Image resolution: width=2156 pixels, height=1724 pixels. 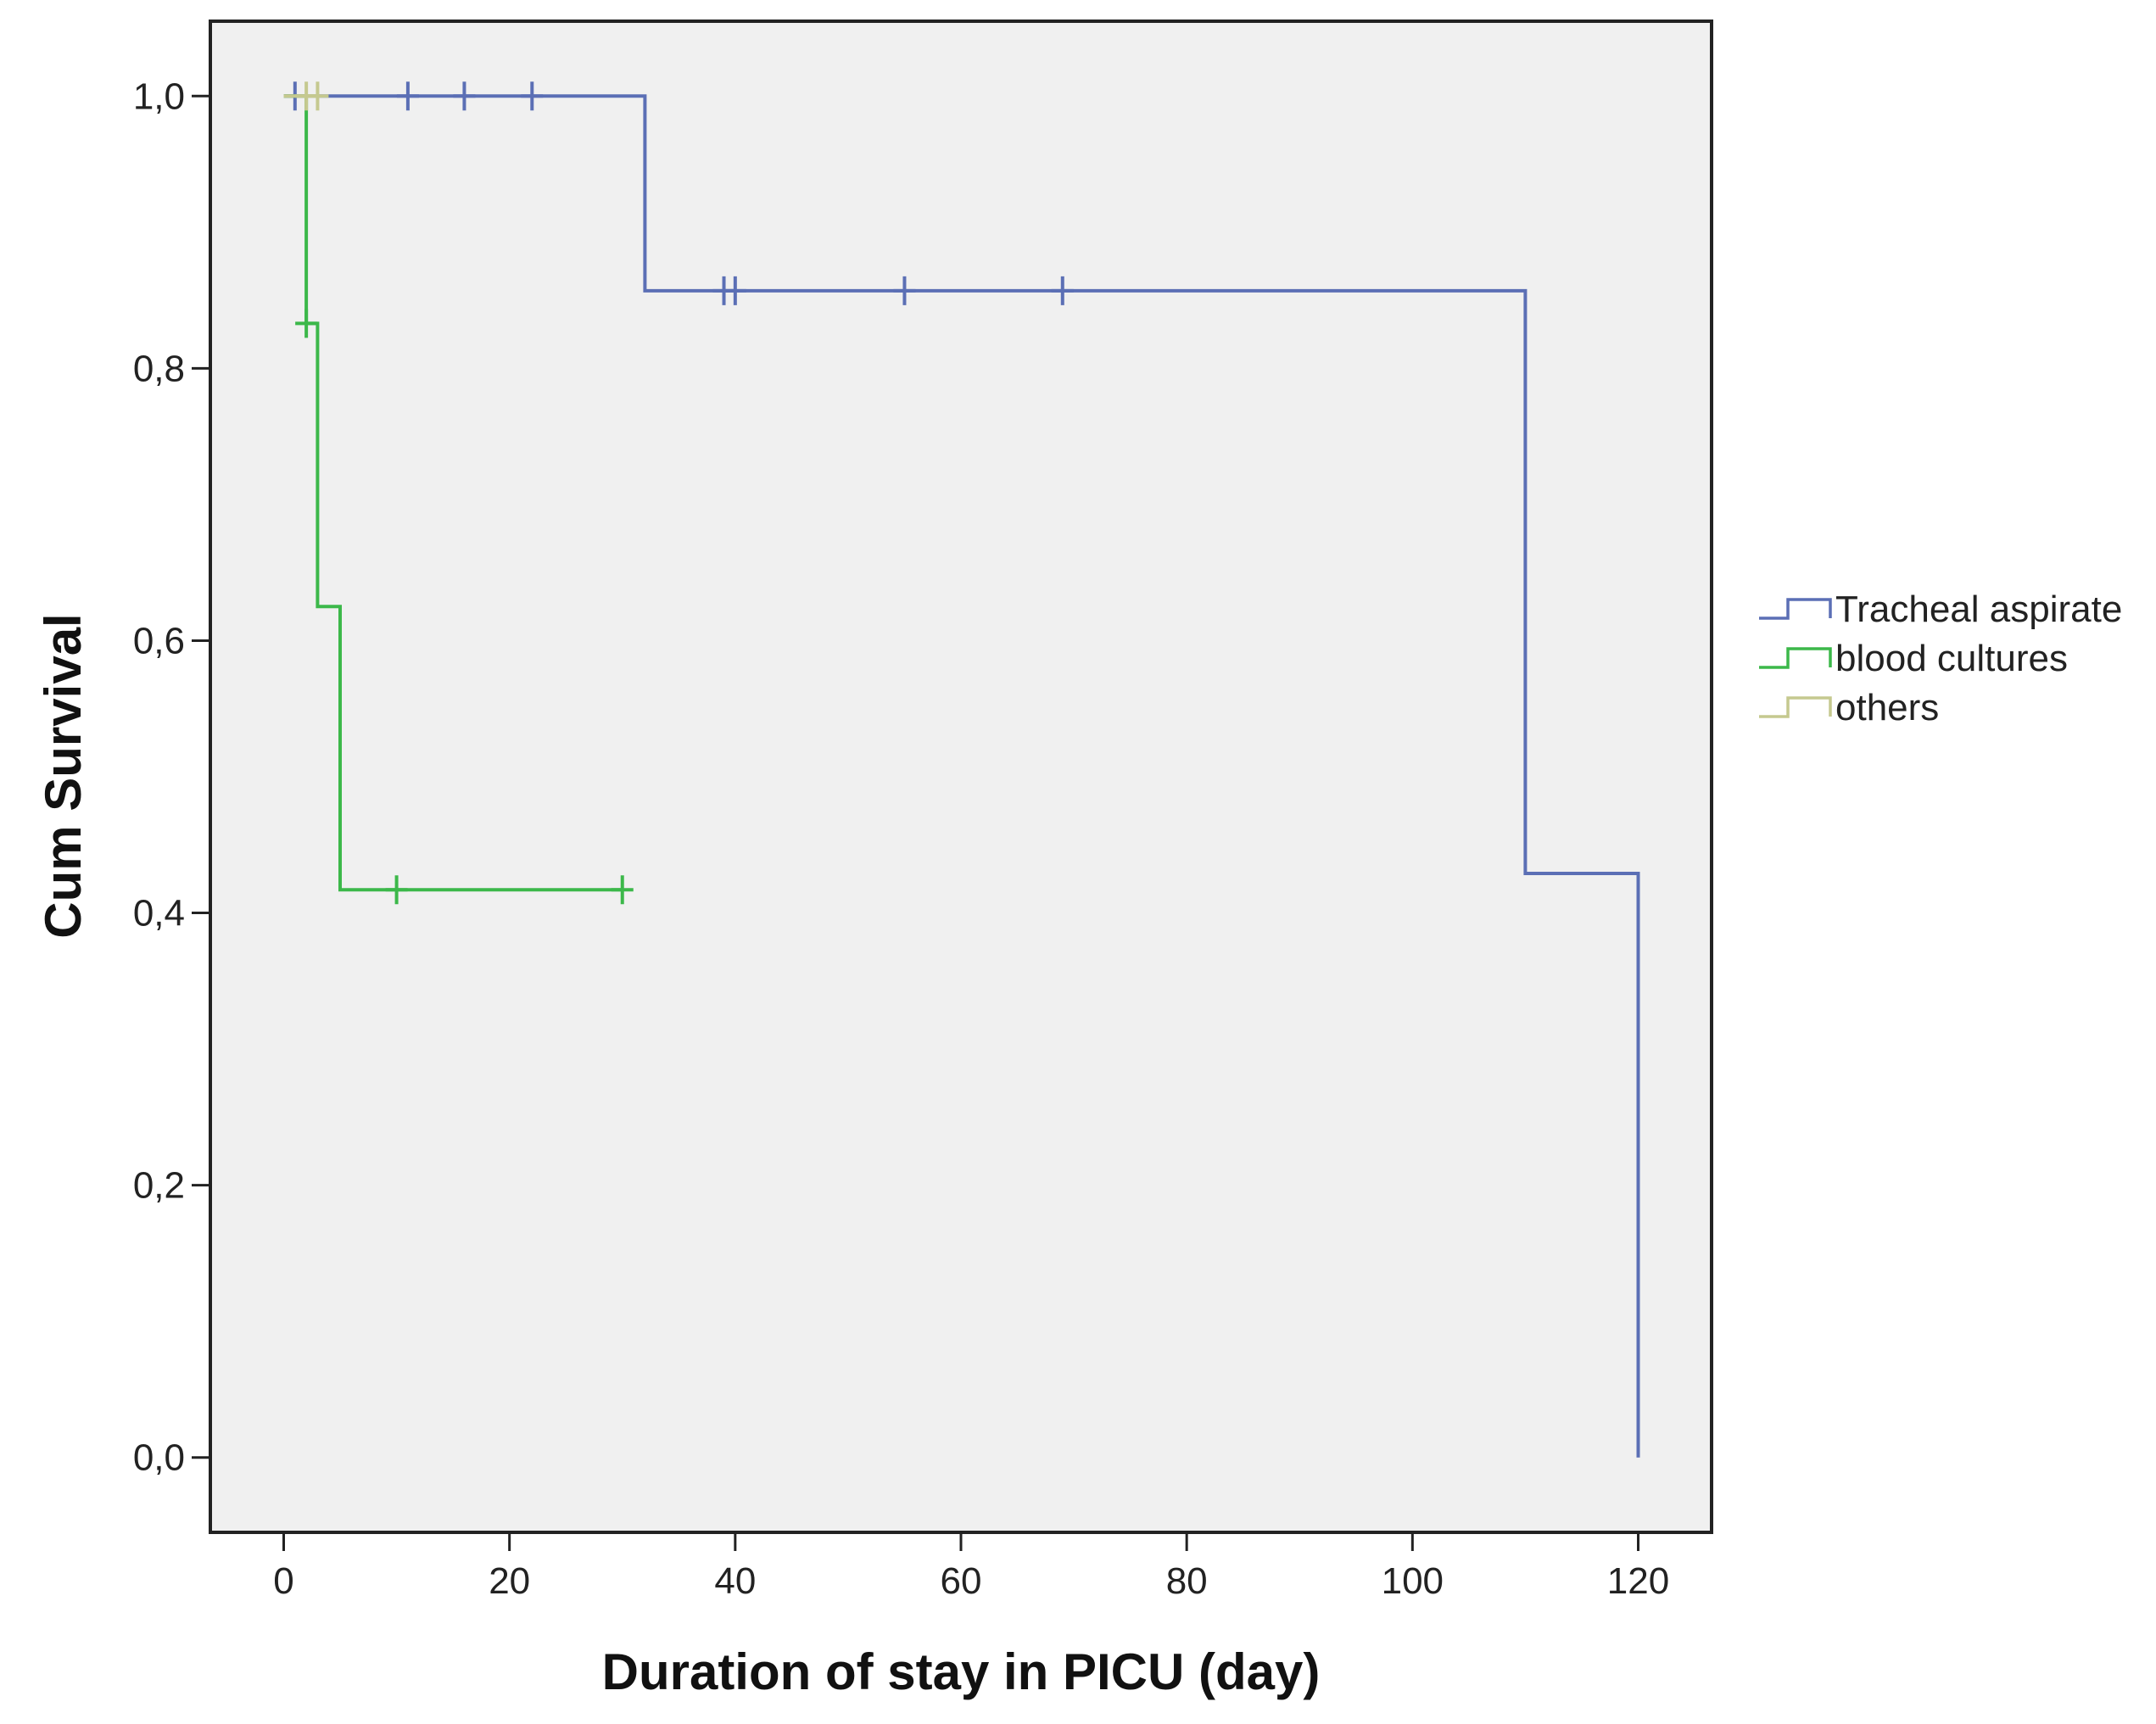 What do you see at coordinates (159, 369) in the screenshot?
I see `y-tick-label: 0,8` at bounding box center [159, 369].